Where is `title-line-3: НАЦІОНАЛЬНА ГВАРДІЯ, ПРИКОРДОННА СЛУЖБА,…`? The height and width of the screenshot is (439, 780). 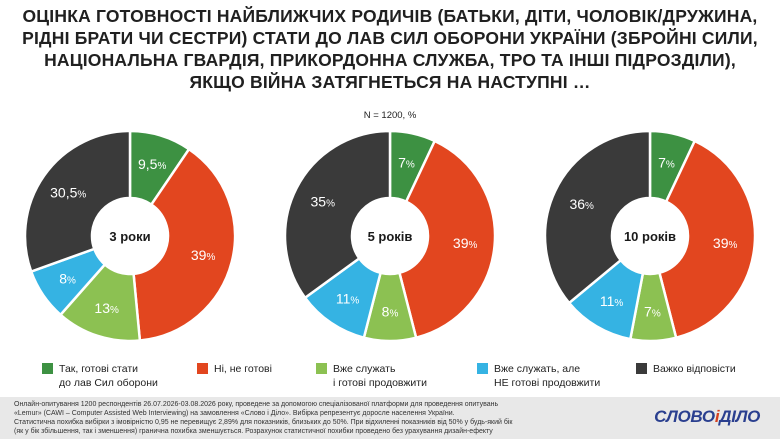
title-line-3: НАЦІОНАЛЬНА ГВАРДІЯ, ПРИКОРДОННА СЛУЖБА,… is located at coordinates (390, 60).